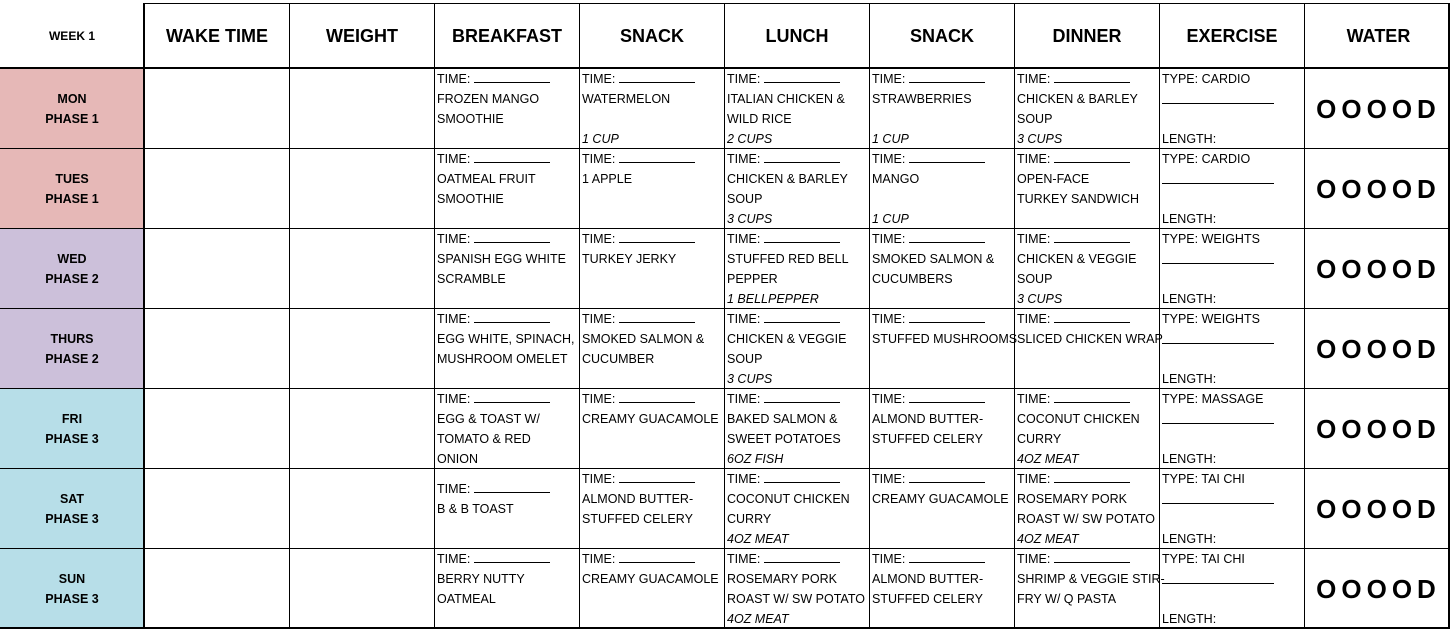 This screenshot has width=1452, height=630. Describe the element at coordinates (652, 109) in the screenshot. I see `snack1-cell: TIME: WATERMELON 1 CUP` at that location.